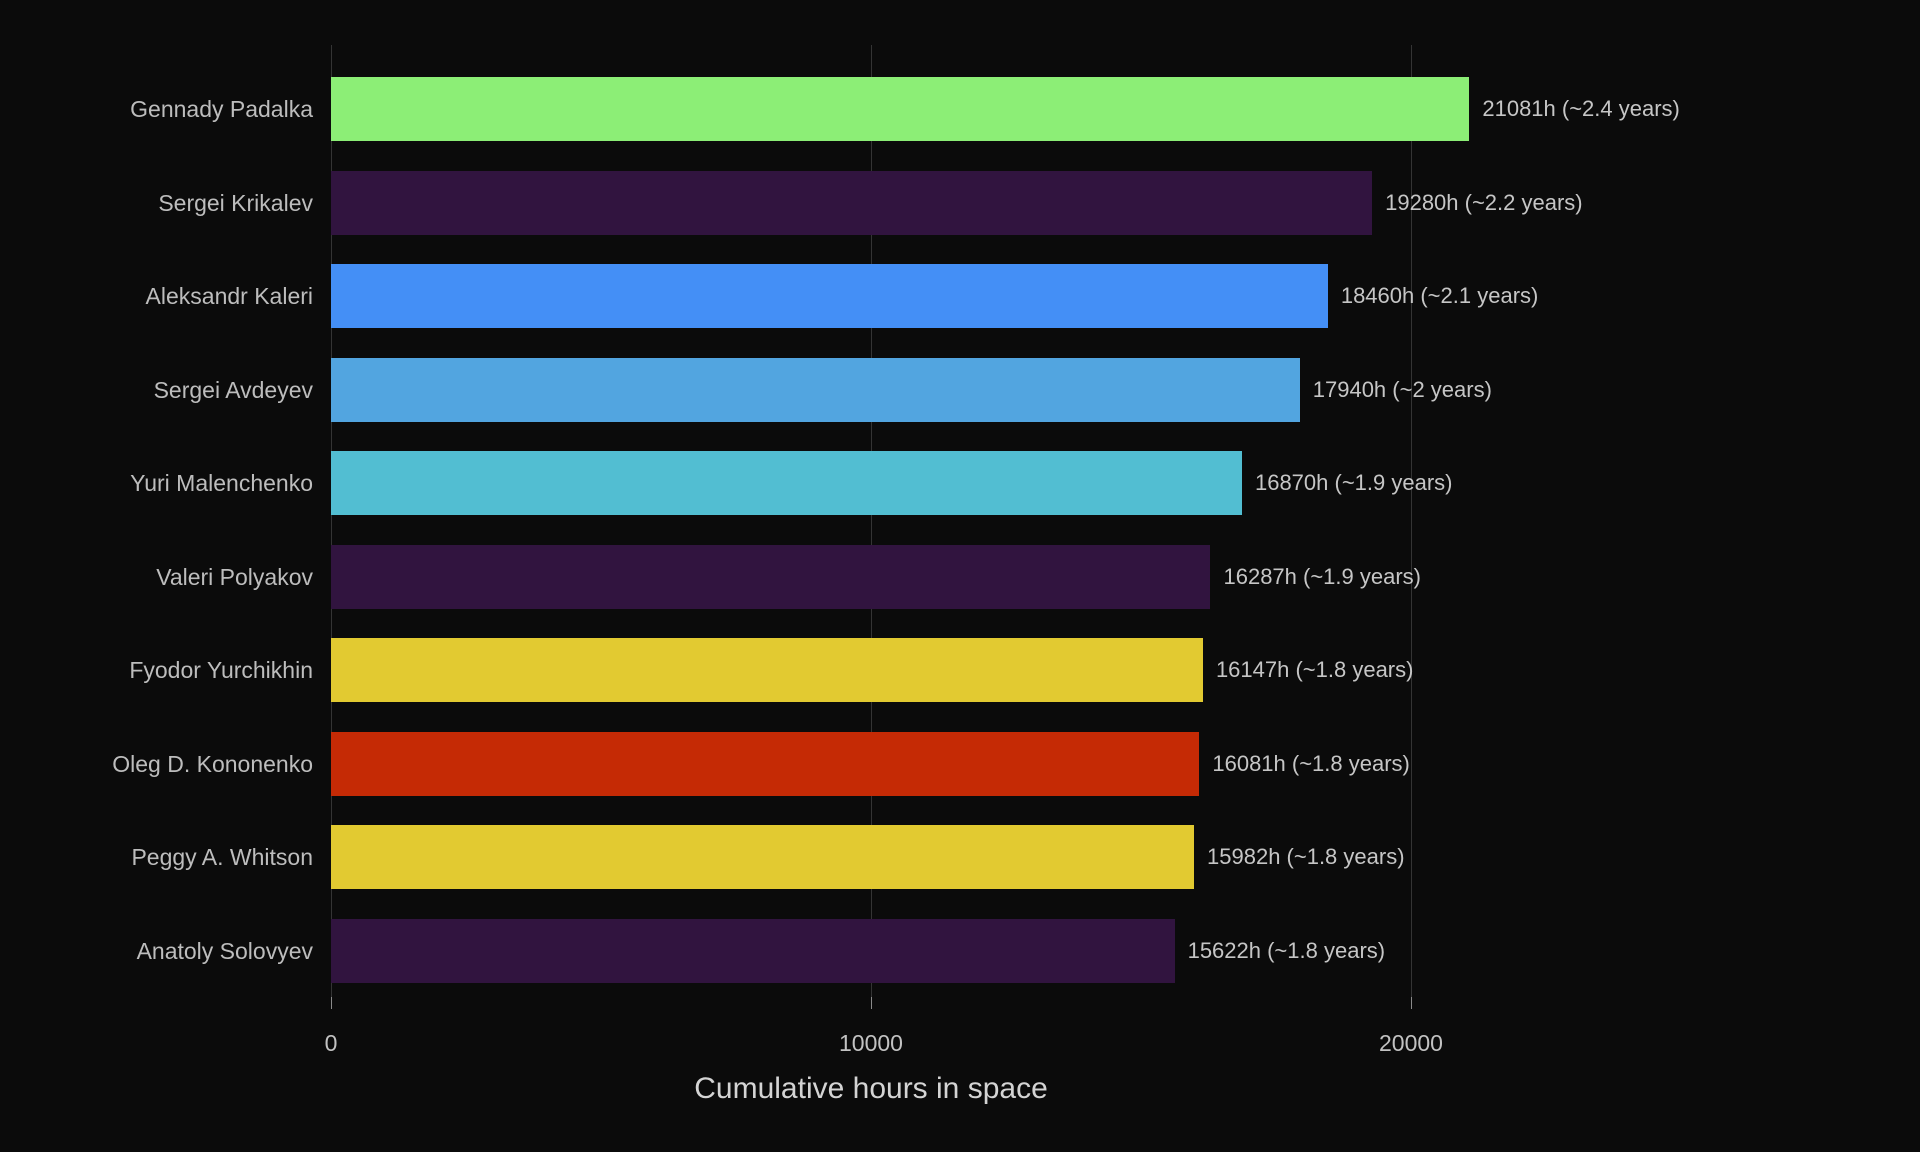  I want to click on category-label: Oleg D. Kononenko, so click(212, 763).